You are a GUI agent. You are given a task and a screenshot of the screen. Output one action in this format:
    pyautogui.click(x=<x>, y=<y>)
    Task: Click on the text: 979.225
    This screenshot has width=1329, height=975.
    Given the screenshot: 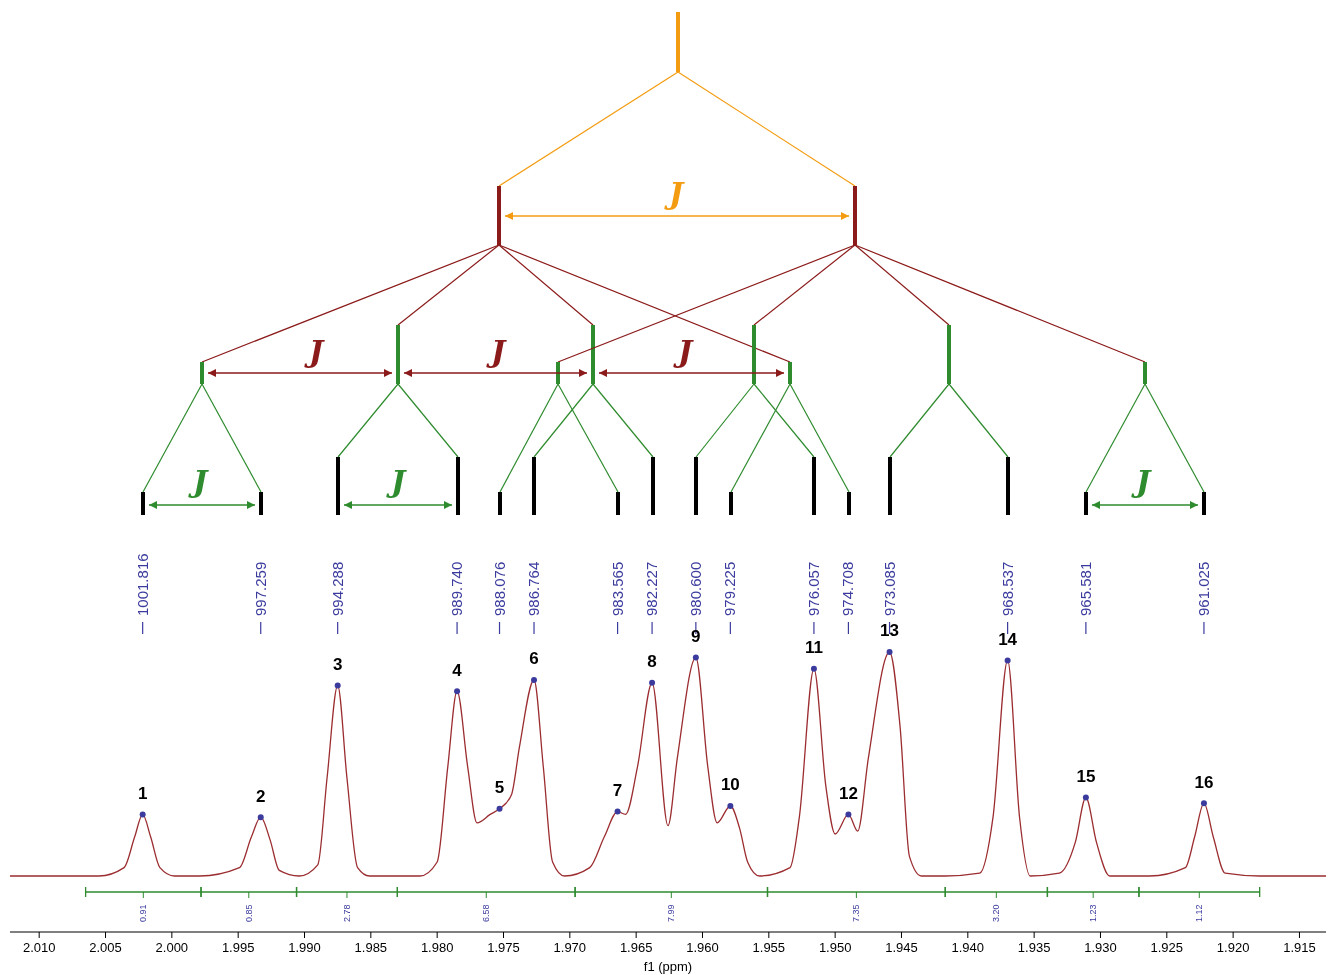 What is the action you would take?
    pyautogui.click(x=730, y=588)
    